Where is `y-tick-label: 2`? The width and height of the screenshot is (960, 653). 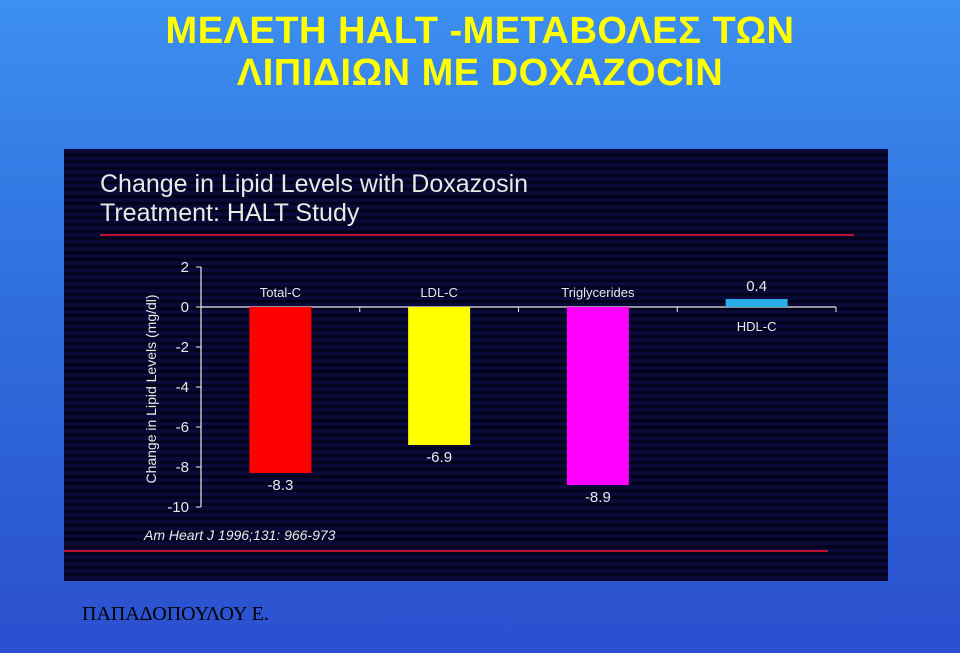
y-tick-label: 2 is located at coordinates (185, 267).